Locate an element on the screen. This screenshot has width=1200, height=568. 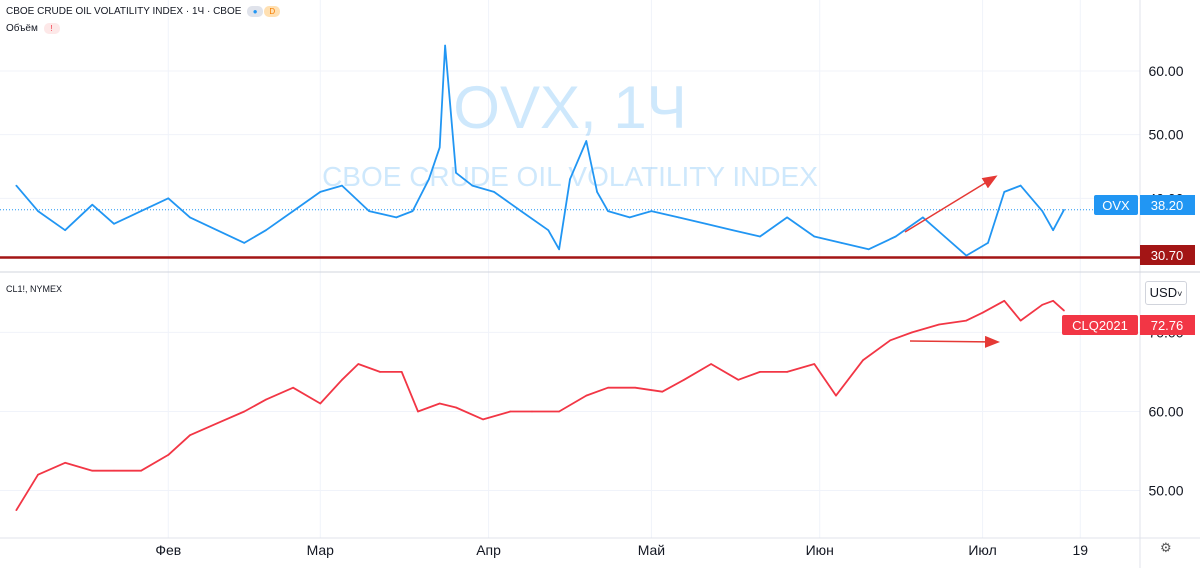
level-price-tag: 30.70 is located at coordinates (1167, 255).